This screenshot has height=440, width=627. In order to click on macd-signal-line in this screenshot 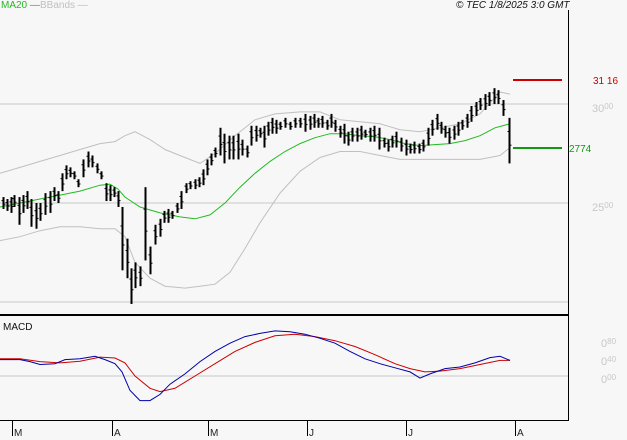, I will do `click(255, 363)`.